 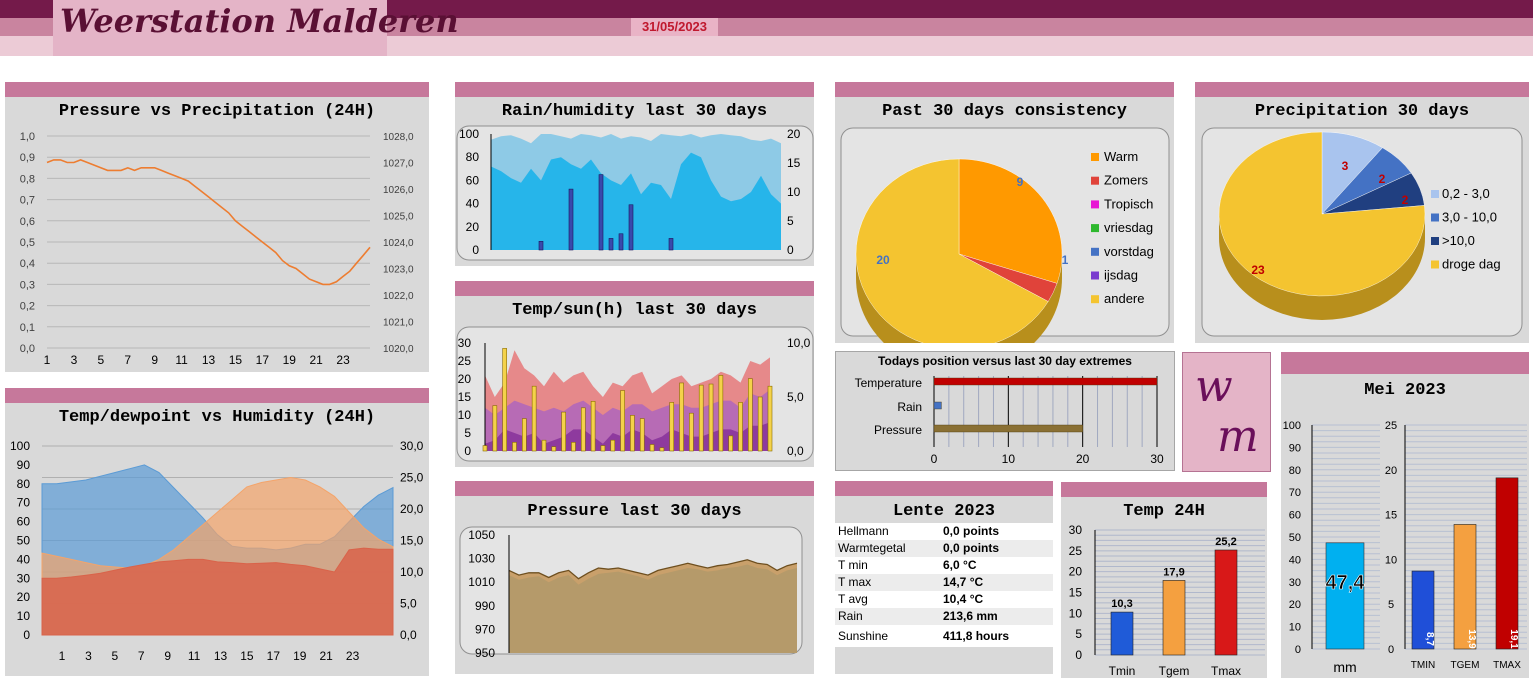 What do you see at coordinates (1391, 471) in the screenshot?
I see `temp-tick-label: 20` at bounding box center [1391, 471].